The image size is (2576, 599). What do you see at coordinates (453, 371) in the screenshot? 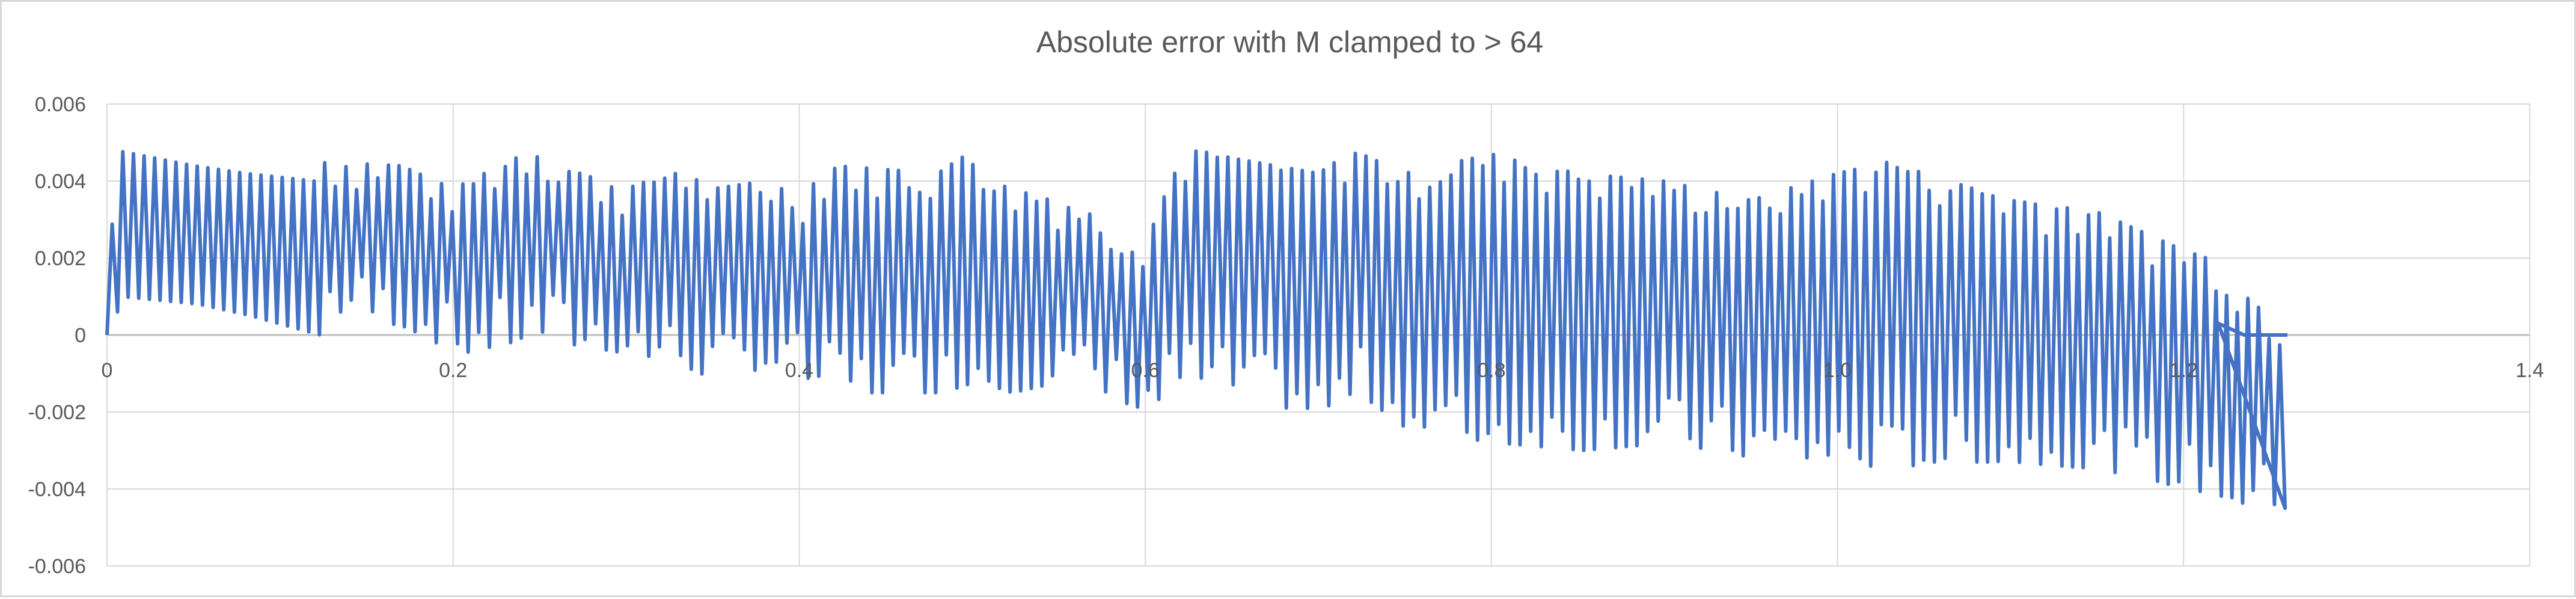
I see `x-tick-label: 0.2` at bounding box center [453, 371].